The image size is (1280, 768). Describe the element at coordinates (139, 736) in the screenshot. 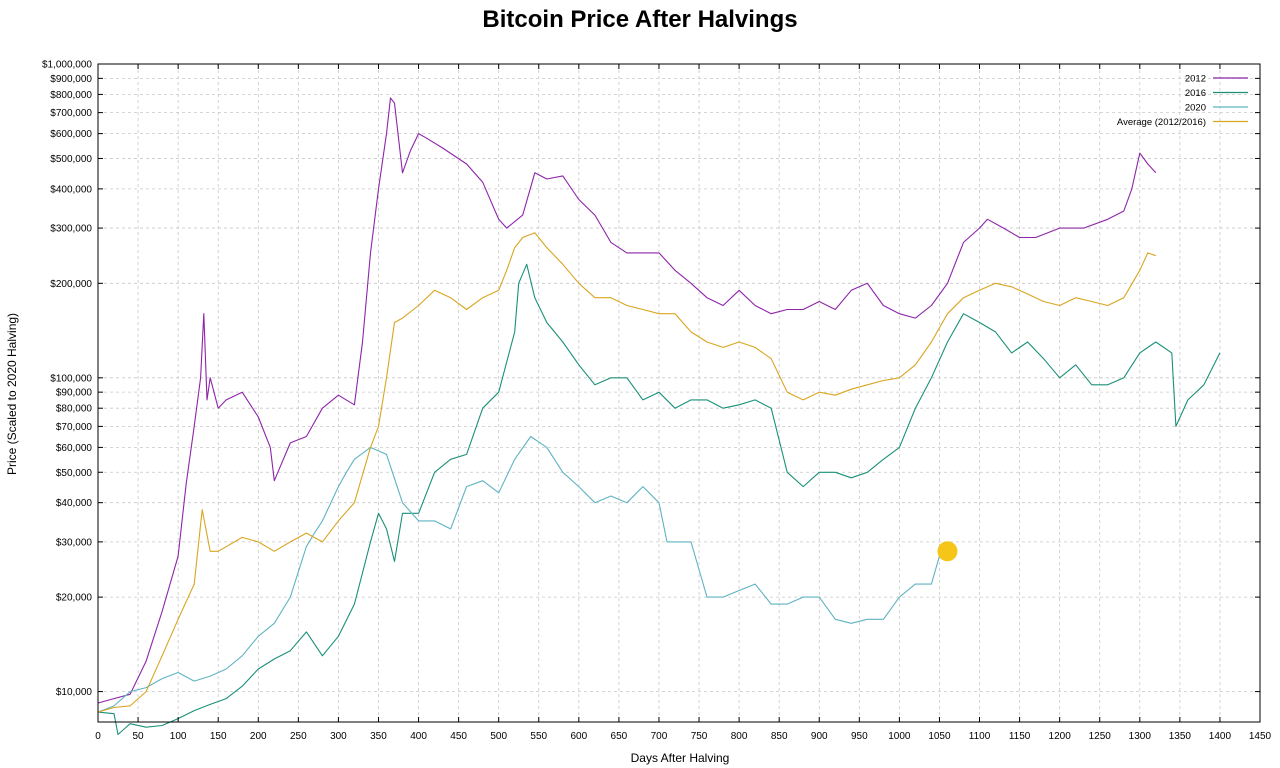

I see `x-tick-label: 50` at that location.